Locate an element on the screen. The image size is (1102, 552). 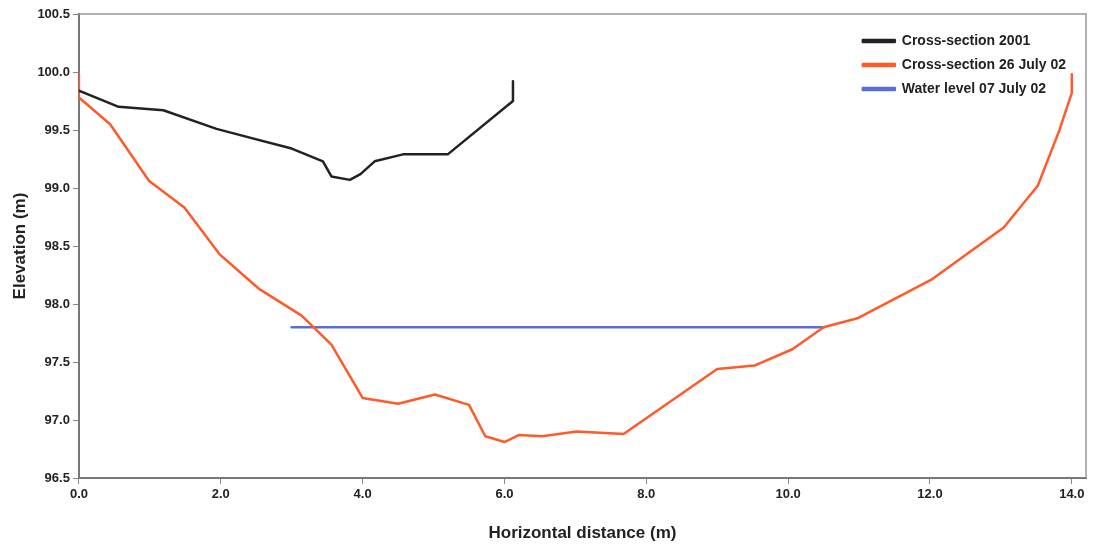
x-tick-label: 2.0 is located at coordinates (220, 494).